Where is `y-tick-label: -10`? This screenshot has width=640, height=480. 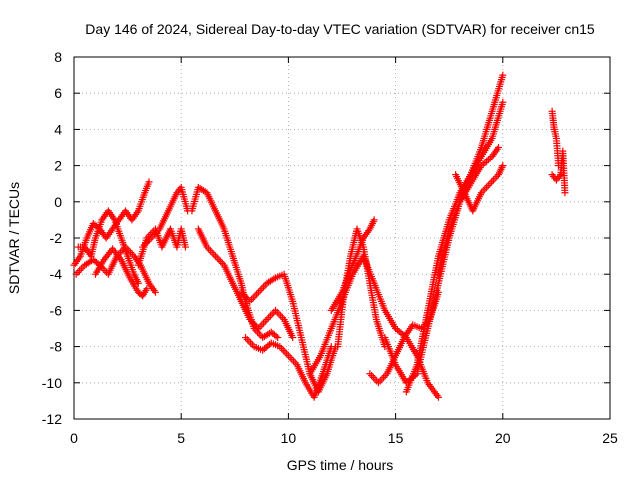
y-tick-label: -10 is located at coordinates (52, 383).